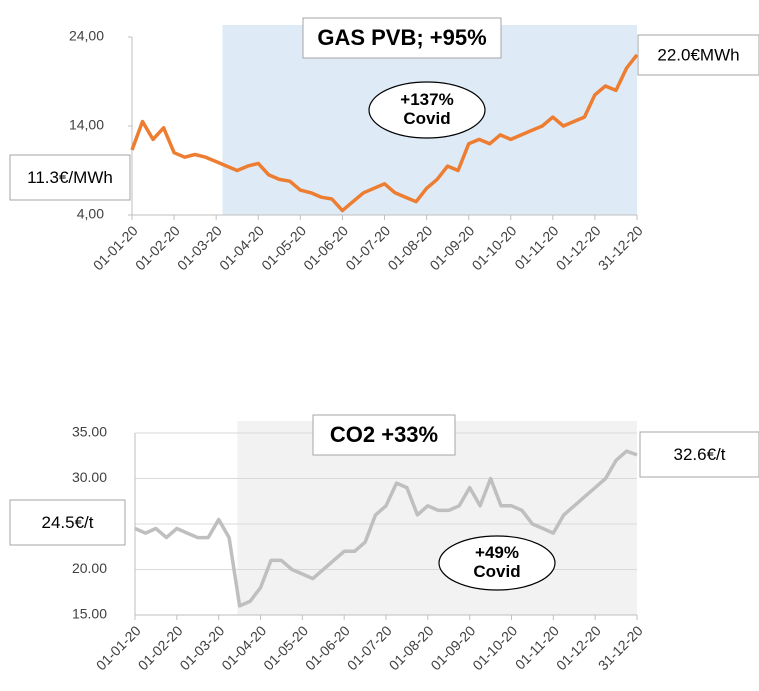 The height and width of the screenshot is (691, 759). What do you see at coordinates (90, 214) in the screenshot?
I see `y-tick-label: 4,00` at bounding box center [90, 214].